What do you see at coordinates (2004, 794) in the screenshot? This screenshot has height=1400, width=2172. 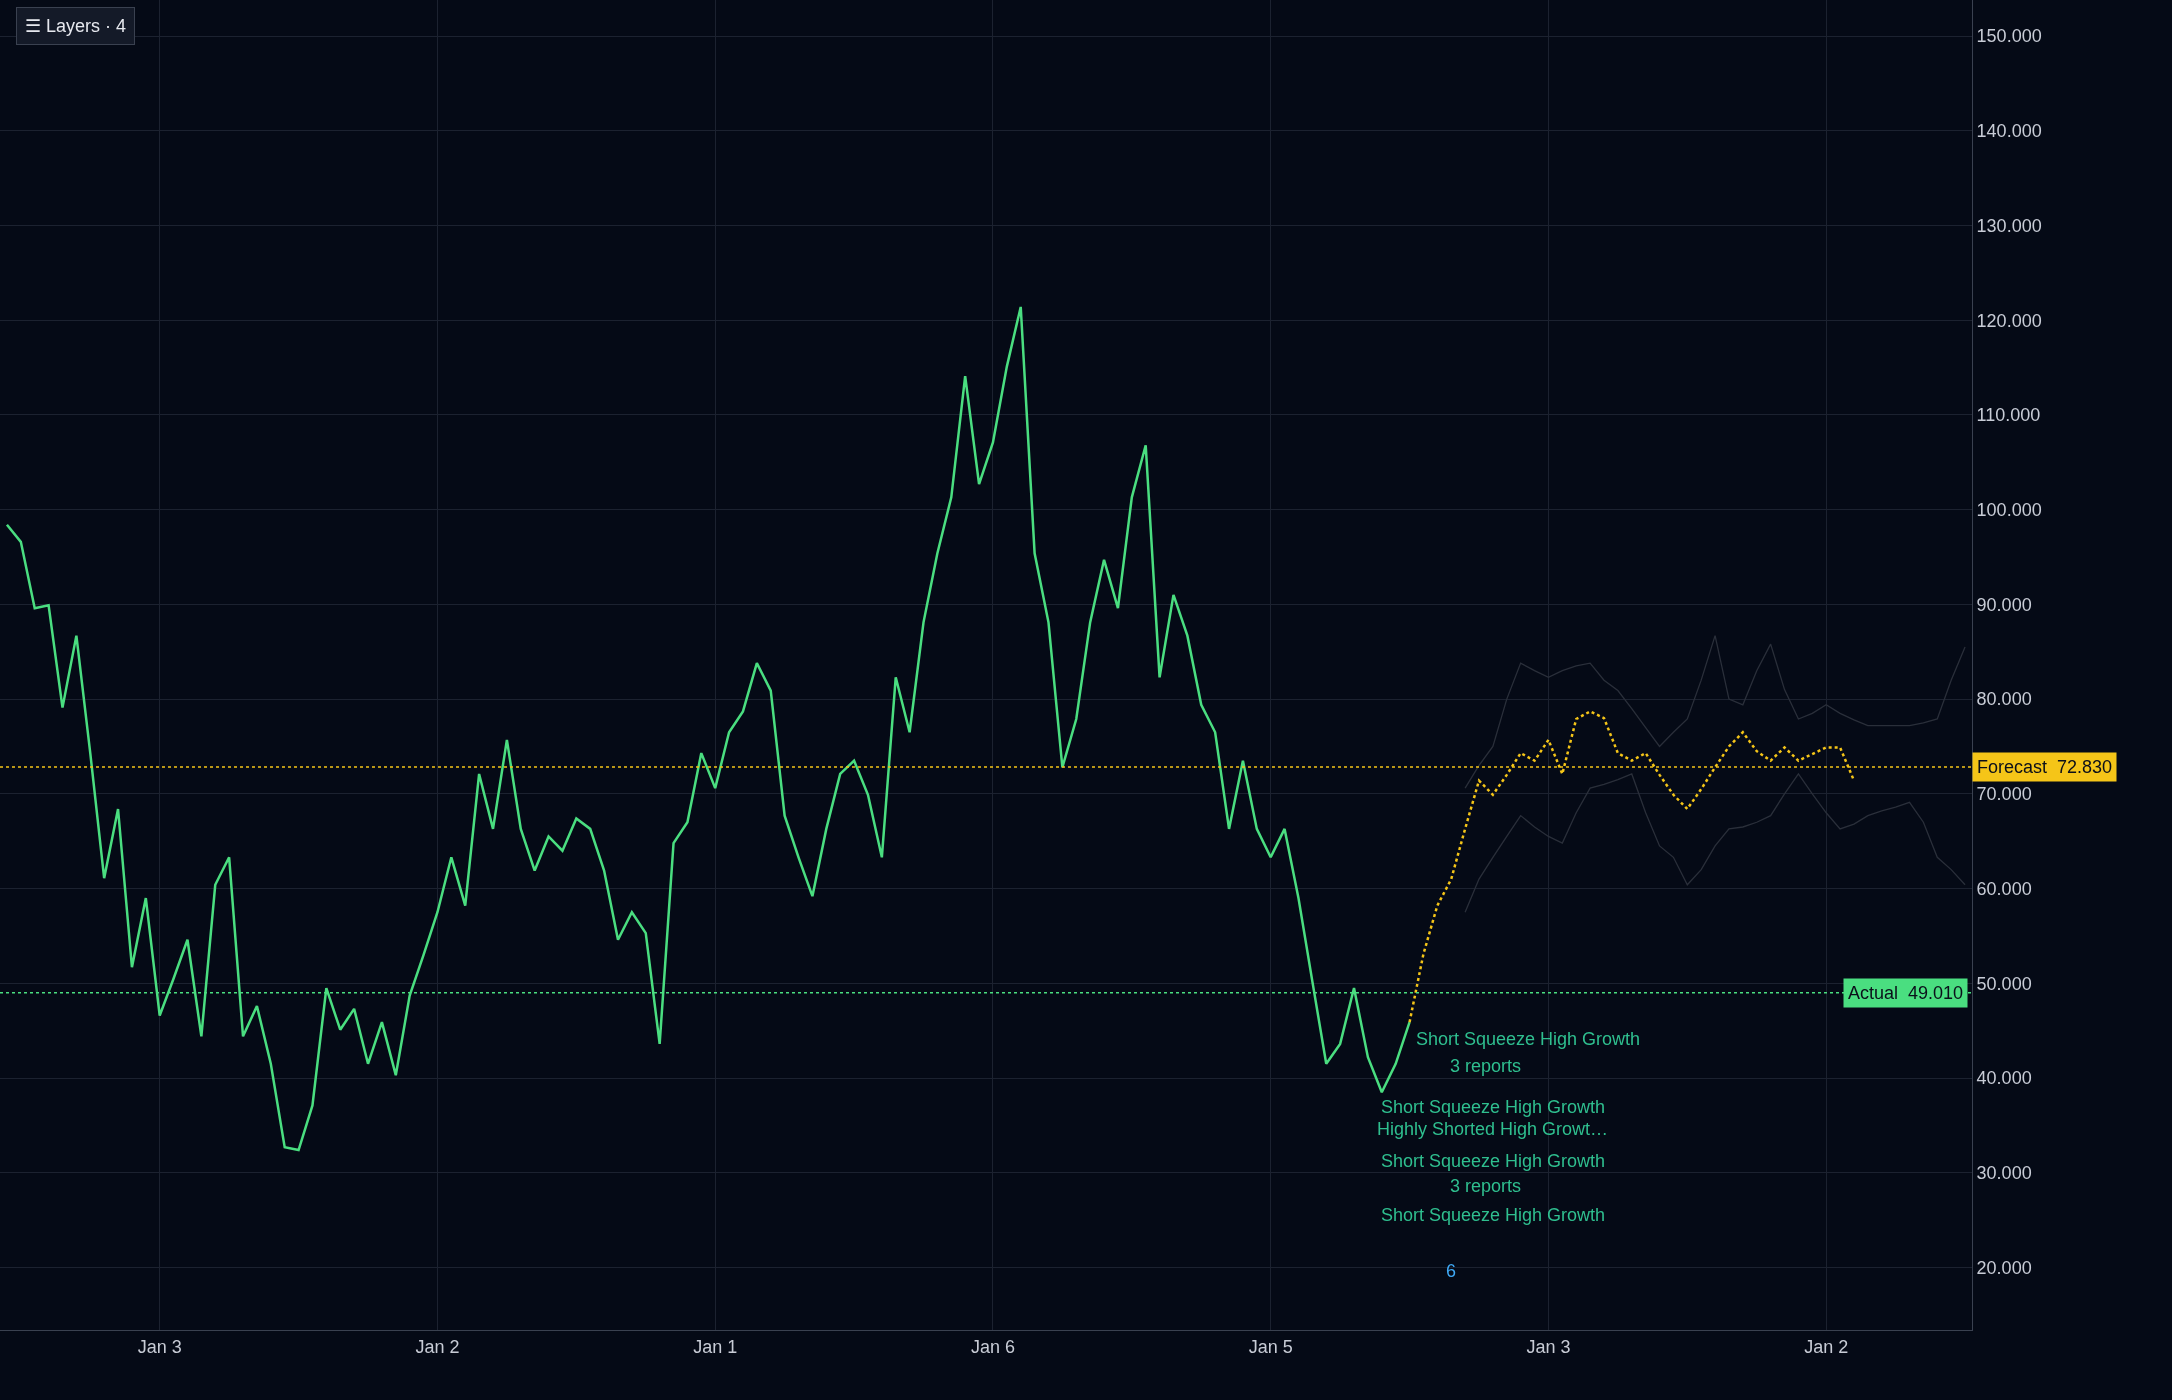 I see `y-tick-label: 70.000` at bounding box center [2004, 794].